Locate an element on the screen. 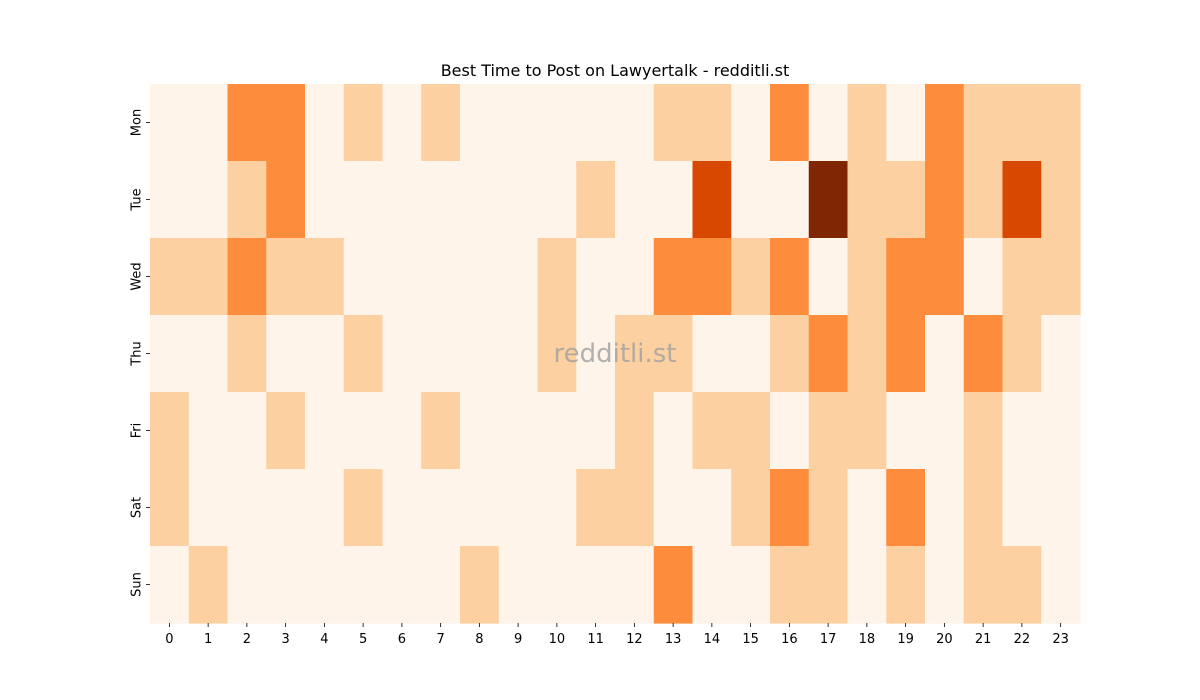 This screenshot has height=700, width=1200. y-tick-label: Sat is located at coordinates (137, 507).